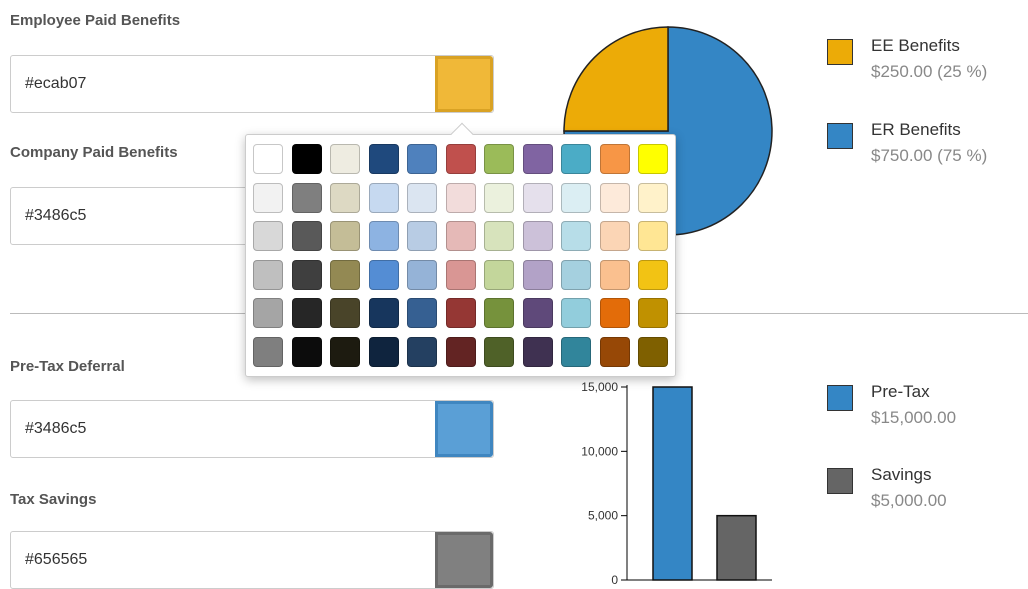 This screenshot has width=1028, height=589. What do you see at coordinates (422, 159) in the screenshot?
I see `palette-swatch-4f81bd` at bounding box center [422, 159].